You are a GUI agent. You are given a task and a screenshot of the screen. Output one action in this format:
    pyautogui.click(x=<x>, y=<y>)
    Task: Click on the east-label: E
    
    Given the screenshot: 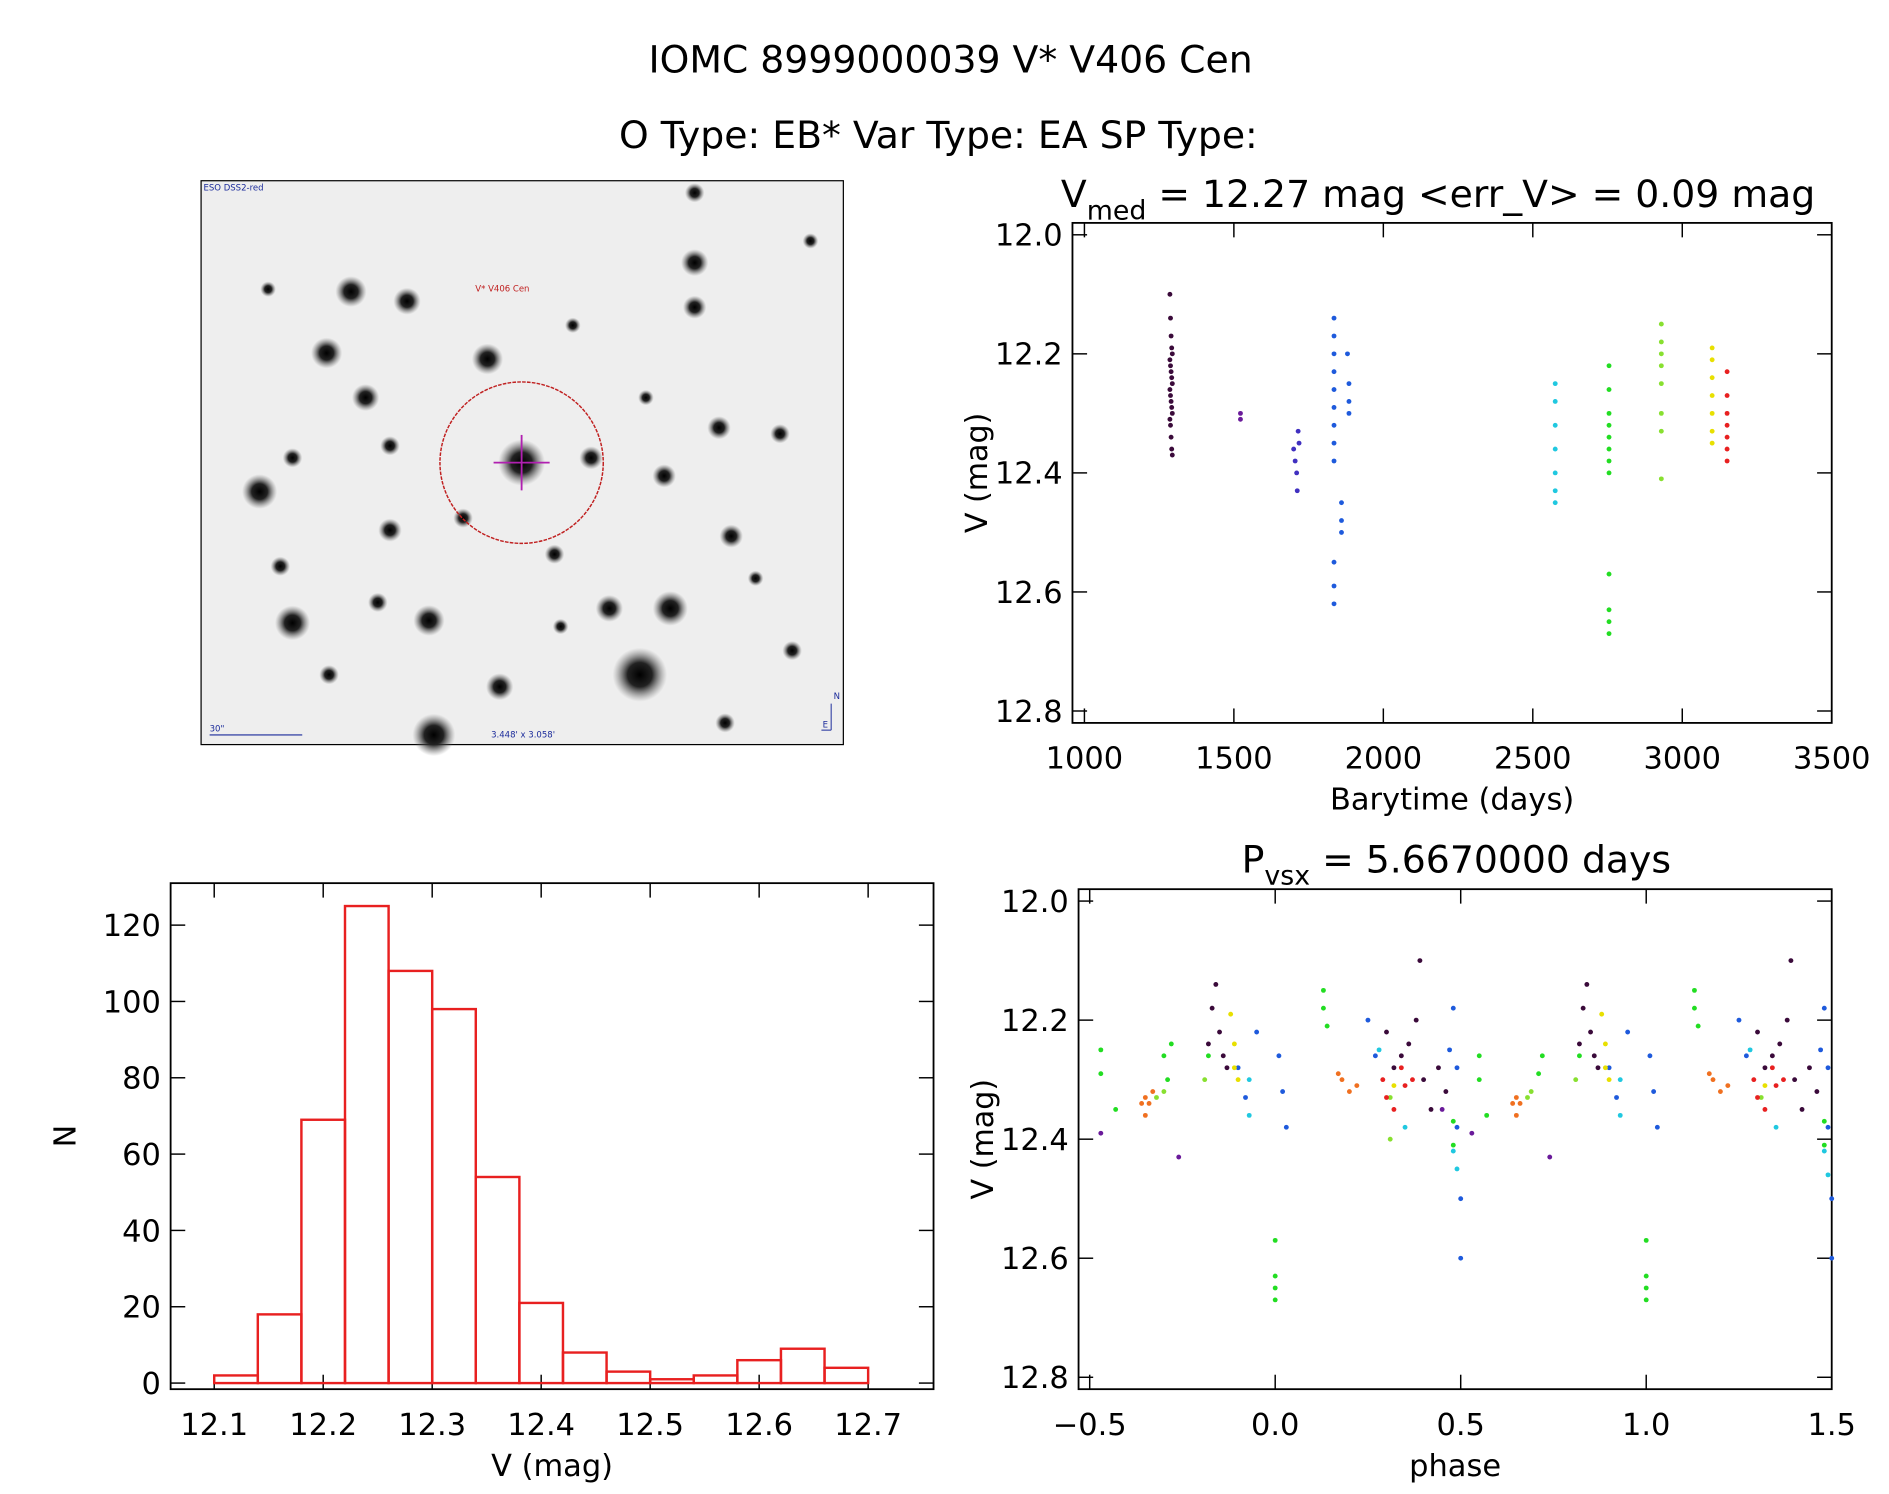 What is the action you would take?
    pyautogui.click(x=825, y=725)
    